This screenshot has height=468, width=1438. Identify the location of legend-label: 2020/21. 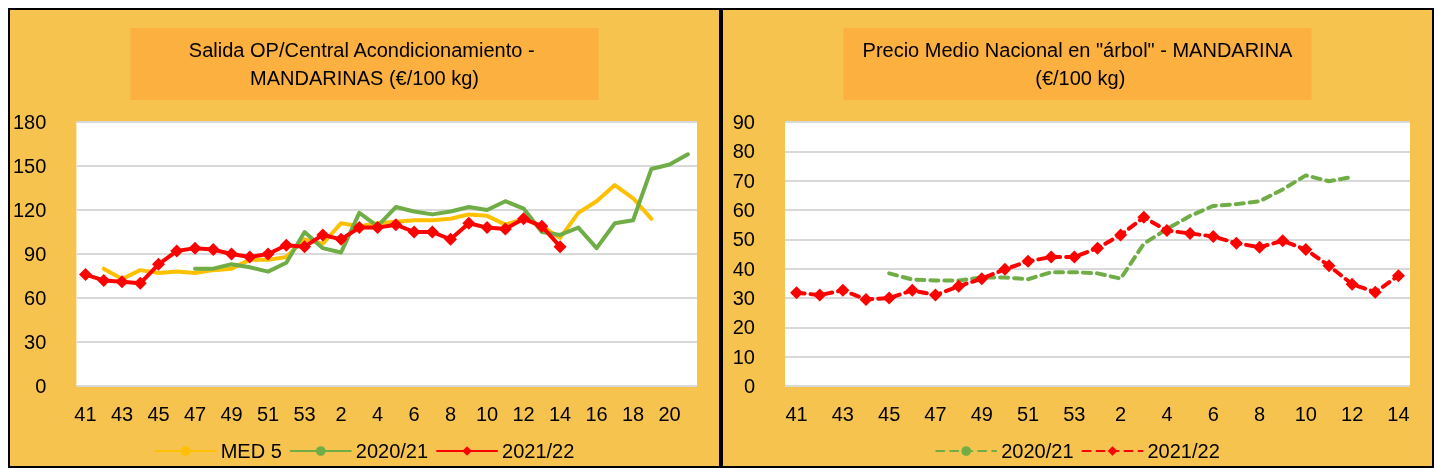
(392, 451).